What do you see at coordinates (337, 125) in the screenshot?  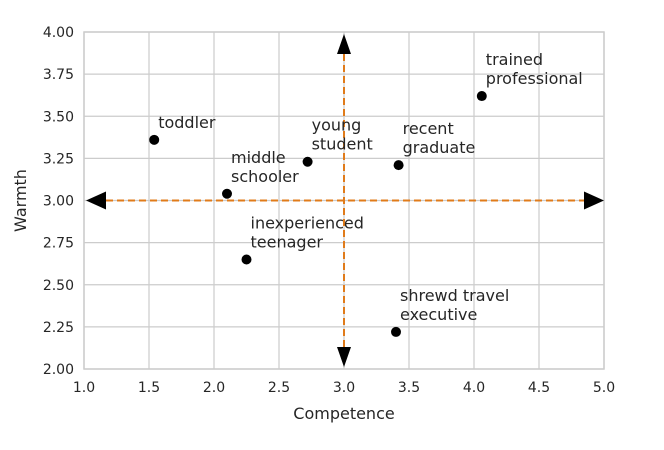 I see `point-label-line: young` at bounding box center [337, 125].